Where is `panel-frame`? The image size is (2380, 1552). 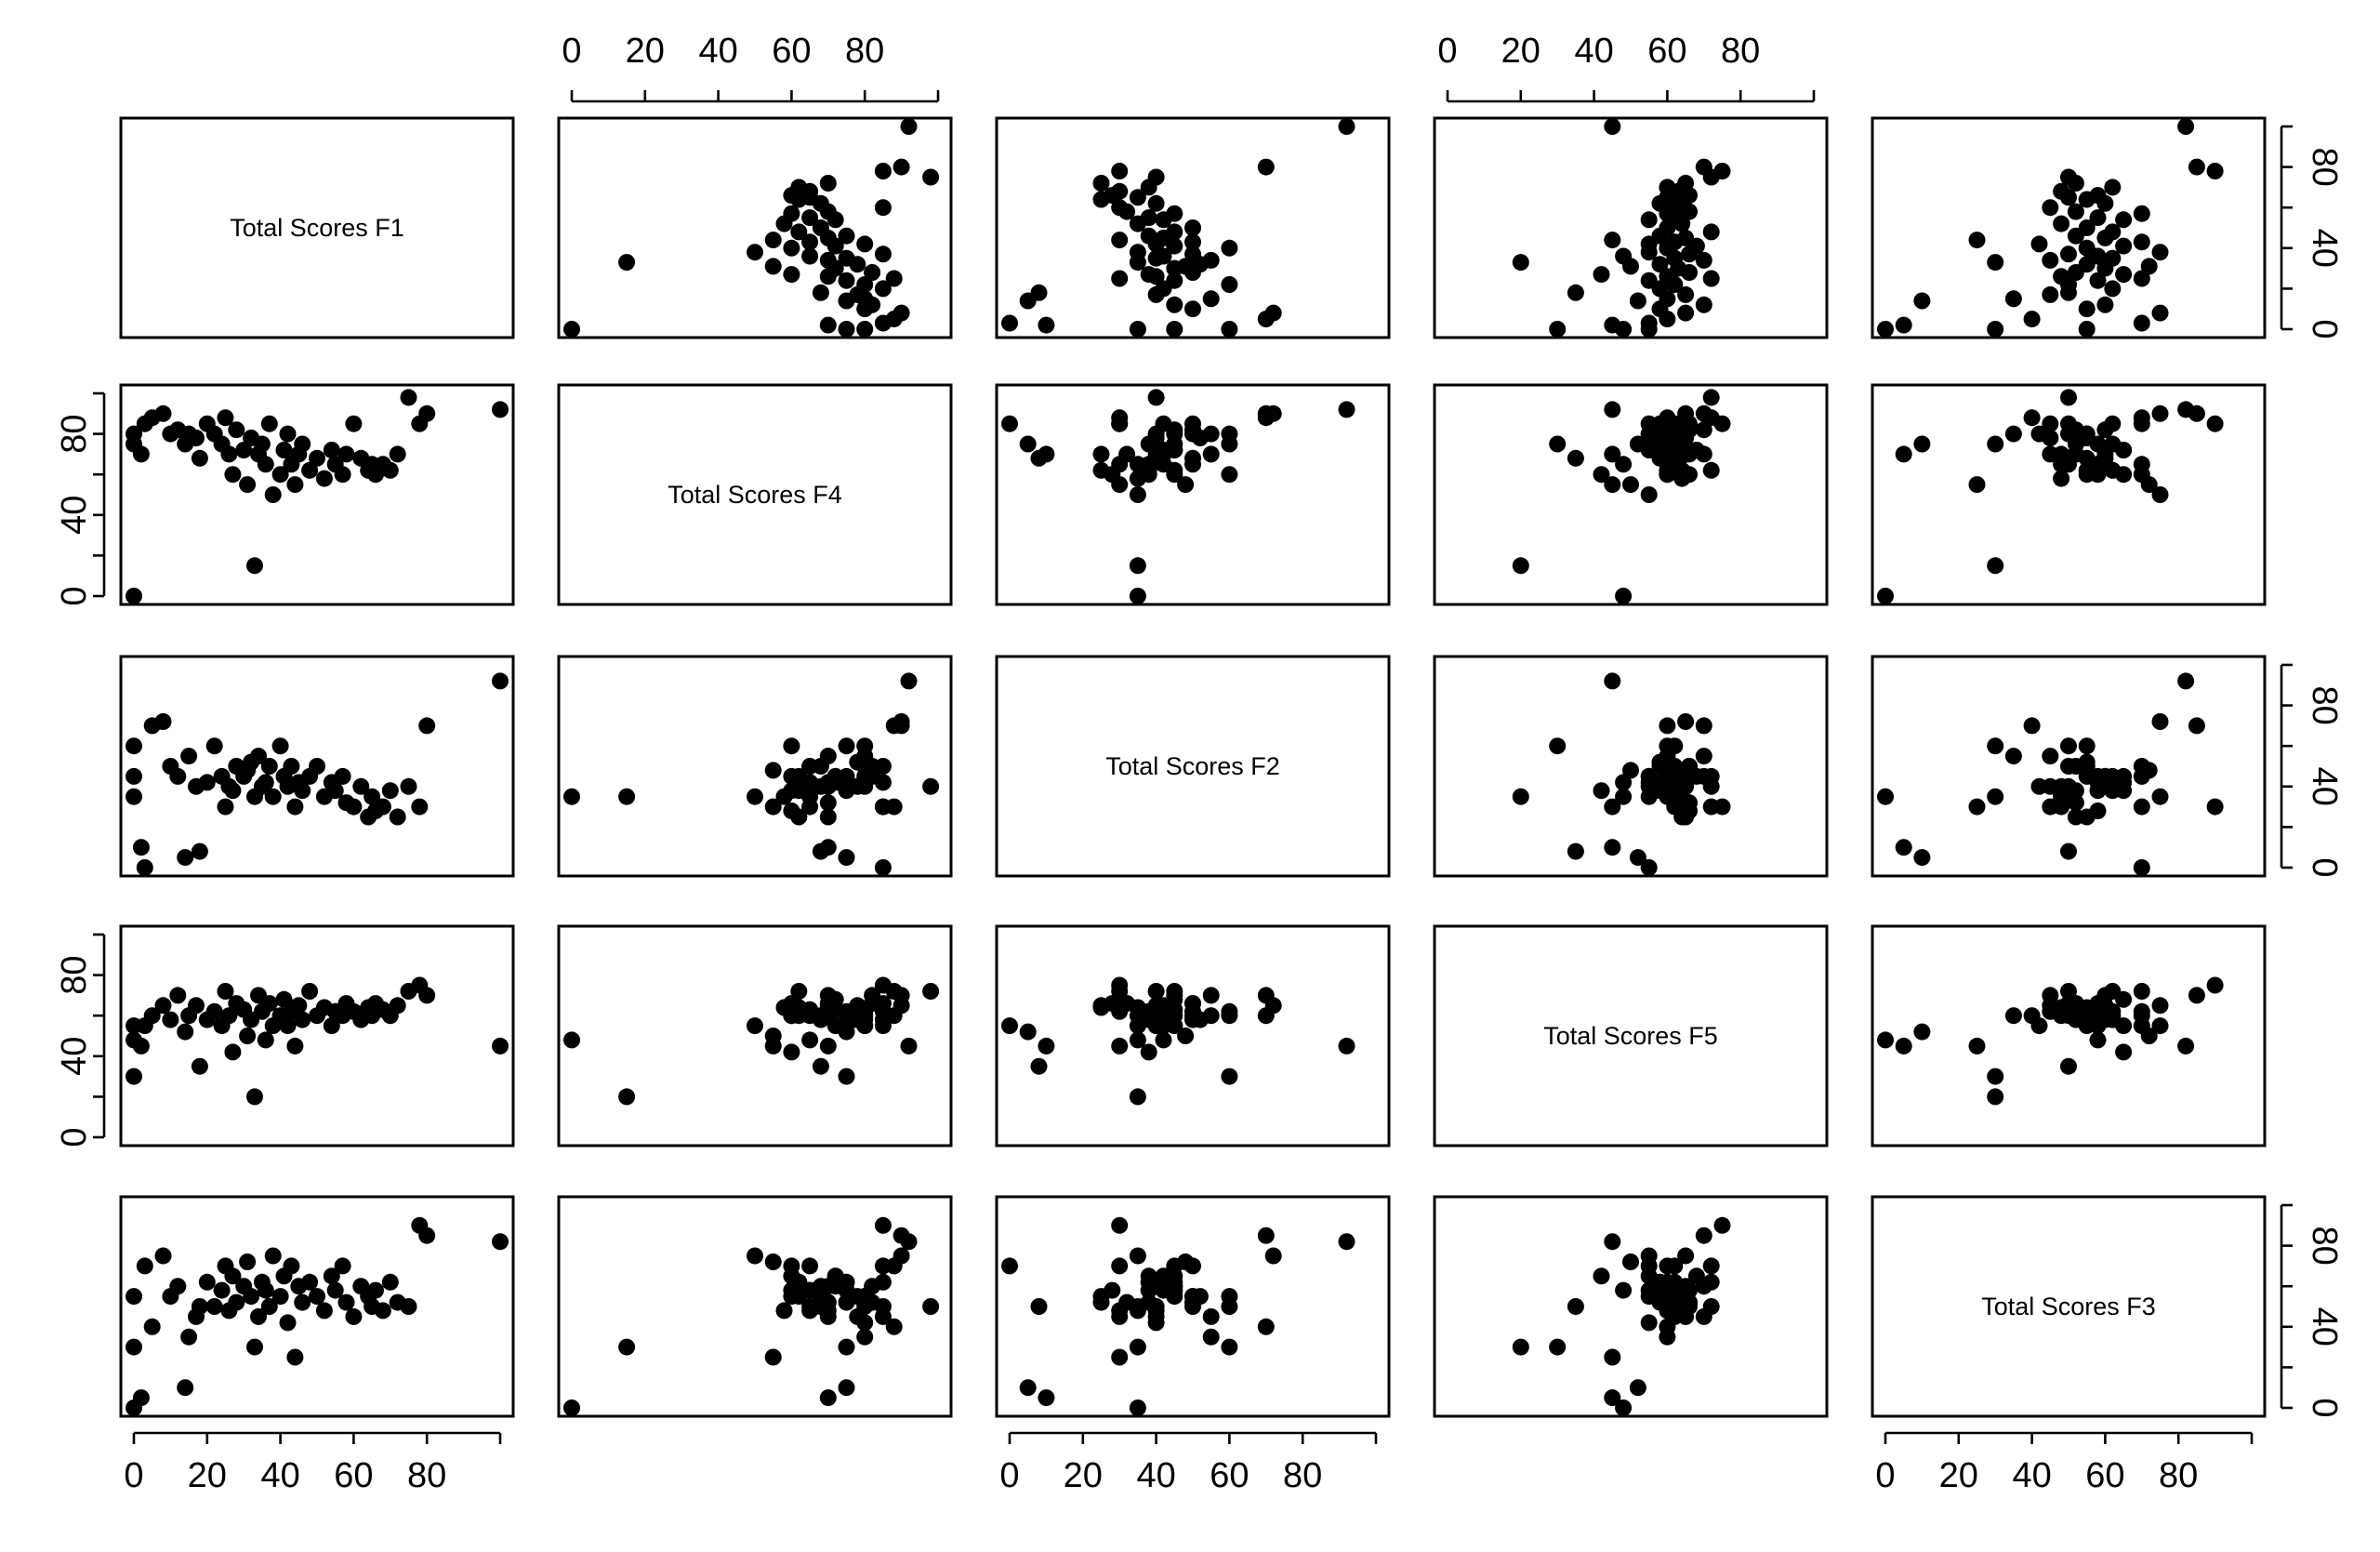 panel-frame is located at coordinates (317, 227).